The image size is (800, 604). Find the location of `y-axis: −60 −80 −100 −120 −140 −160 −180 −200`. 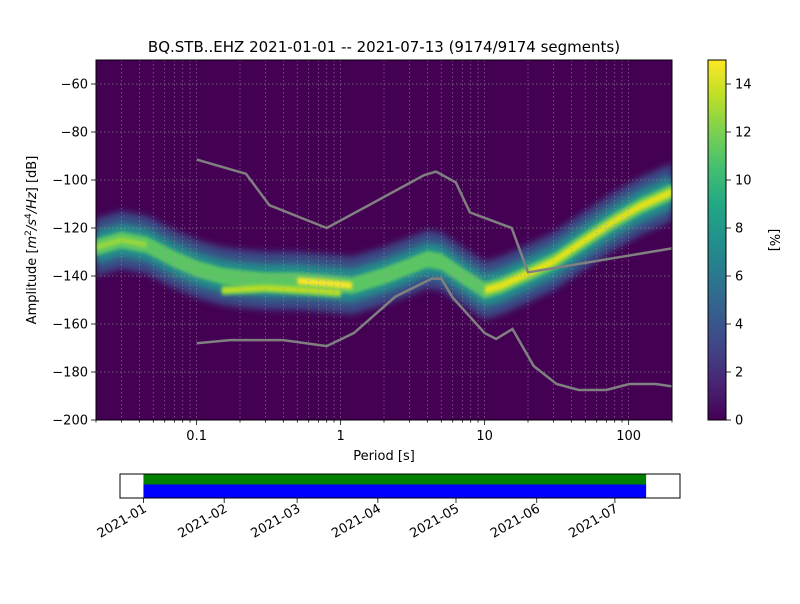

y-axis: −60 −80 −100 −120 −140 −160 −180 −200 is located at coordinates (74, 253).